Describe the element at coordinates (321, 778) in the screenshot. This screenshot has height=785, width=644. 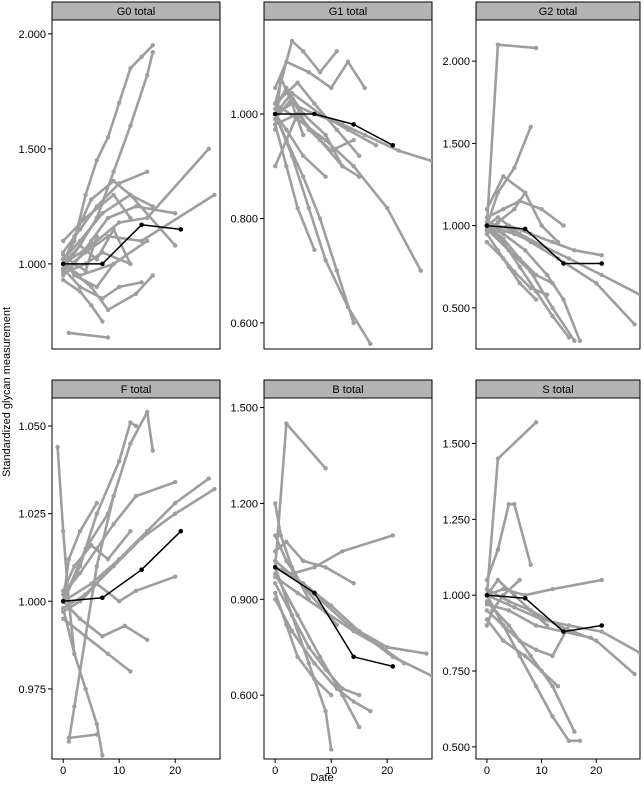
I see `x-axis-label: Date` at that location.